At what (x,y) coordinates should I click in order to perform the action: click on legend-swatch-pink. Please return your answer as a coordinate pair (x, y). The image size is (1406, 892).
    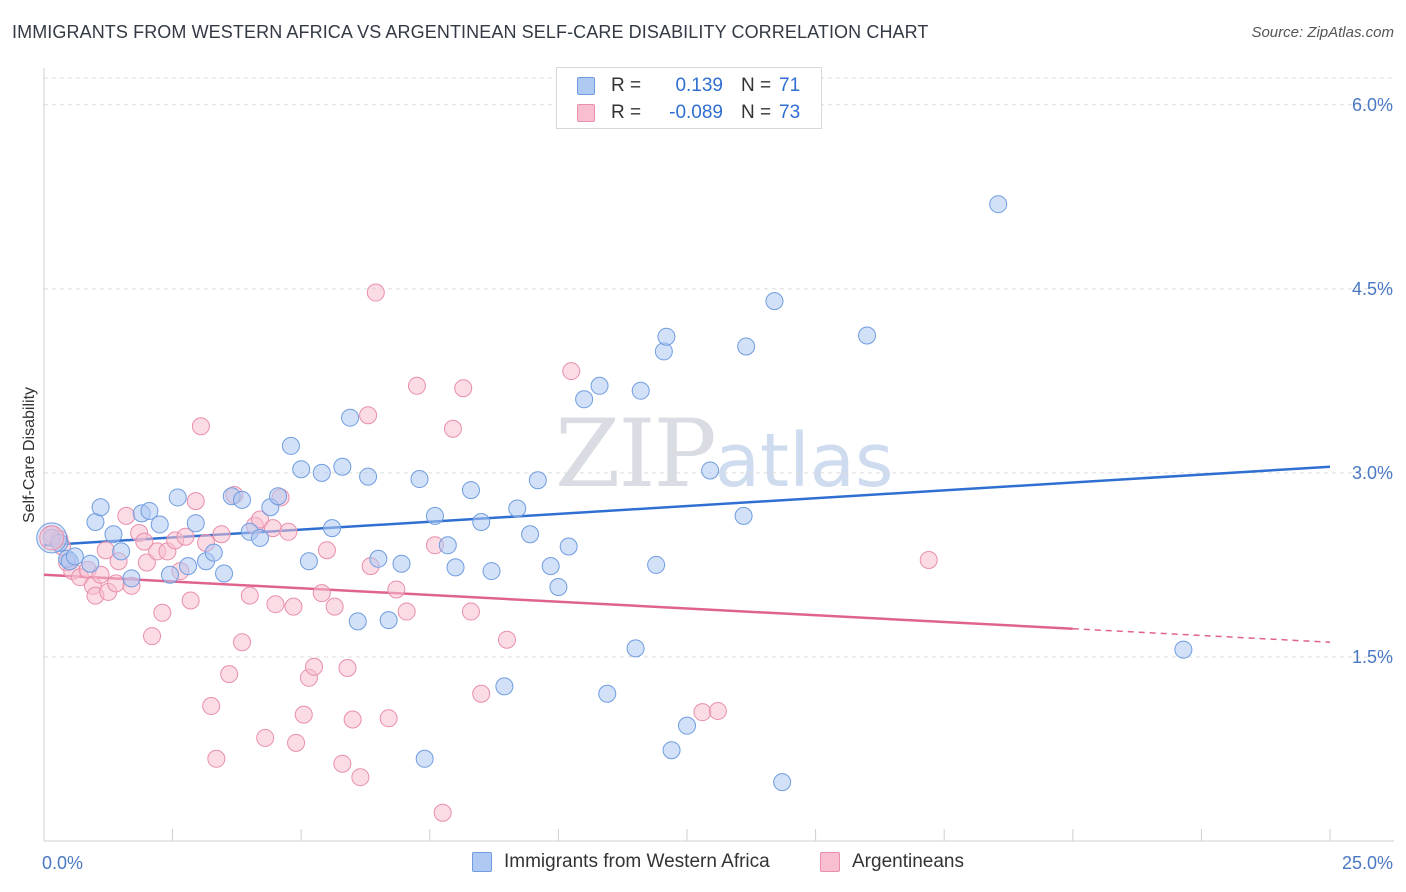
    Looking at the image, I should click on (830, 862).